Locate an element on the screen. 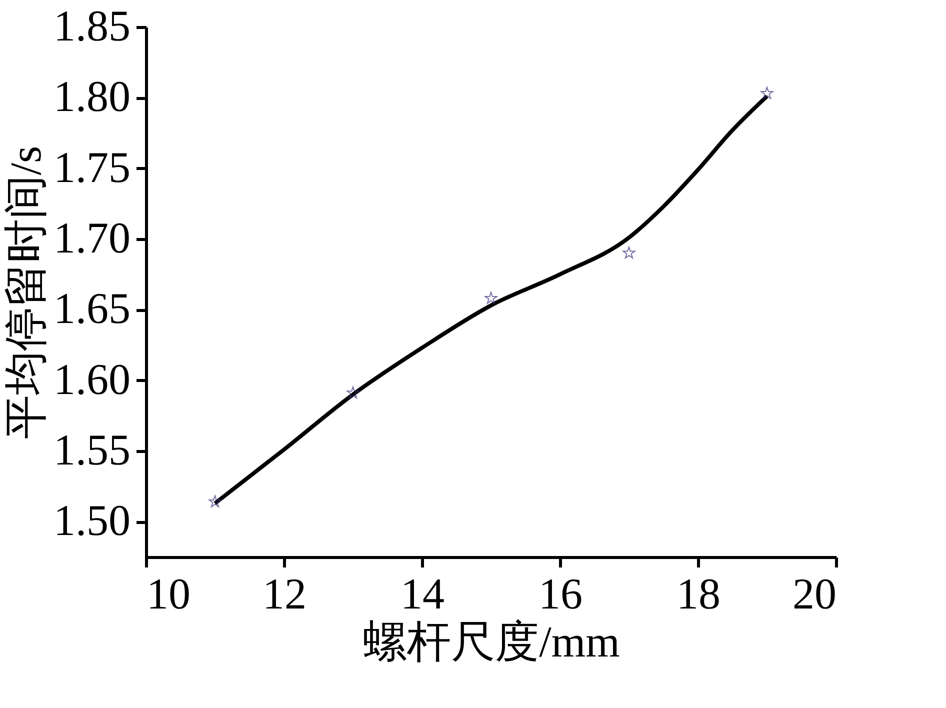 Image resolution: width=946 pixels, height=708 pixels. x-tick-label: 14 is located at coordinates (422, 594).